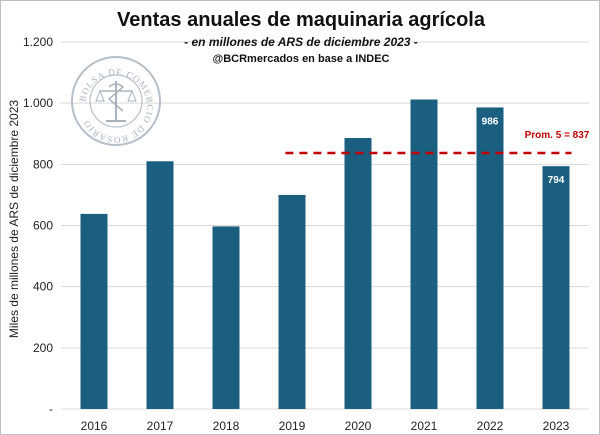  Describe the element at coordinates (43, 348) in the screenshot. I see `y-tick-label: 200` at that location.